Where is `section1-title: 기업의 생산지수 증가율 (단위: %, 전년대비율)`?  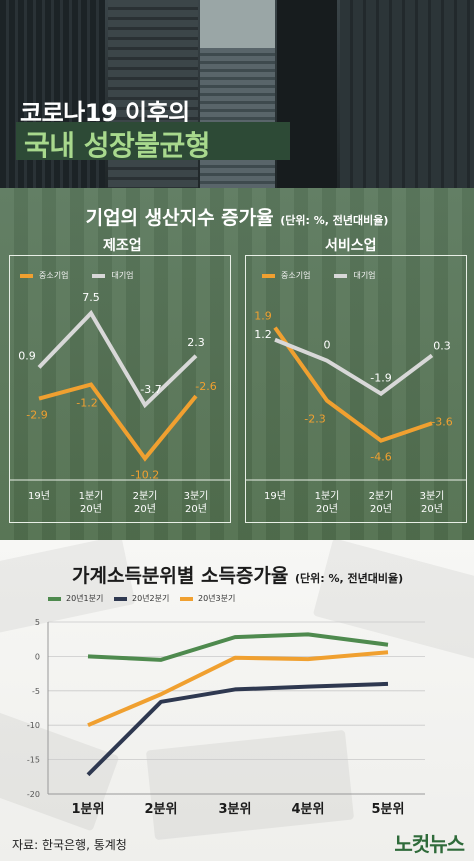
section1-title: 기업의 생산지수 증가율 (단위: %, 전년대비율) is located at coordinates (237, 216).